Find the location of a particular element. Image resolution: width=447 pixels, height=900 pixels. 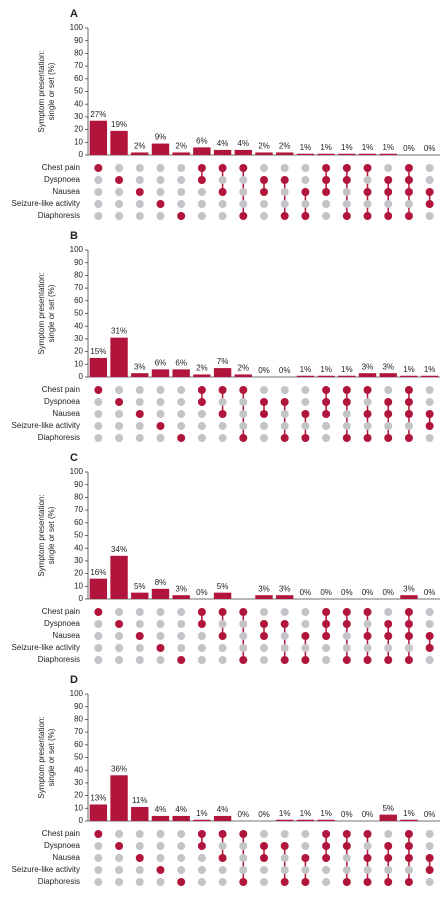

value-label: 3% is located at coordinates (264, 588).